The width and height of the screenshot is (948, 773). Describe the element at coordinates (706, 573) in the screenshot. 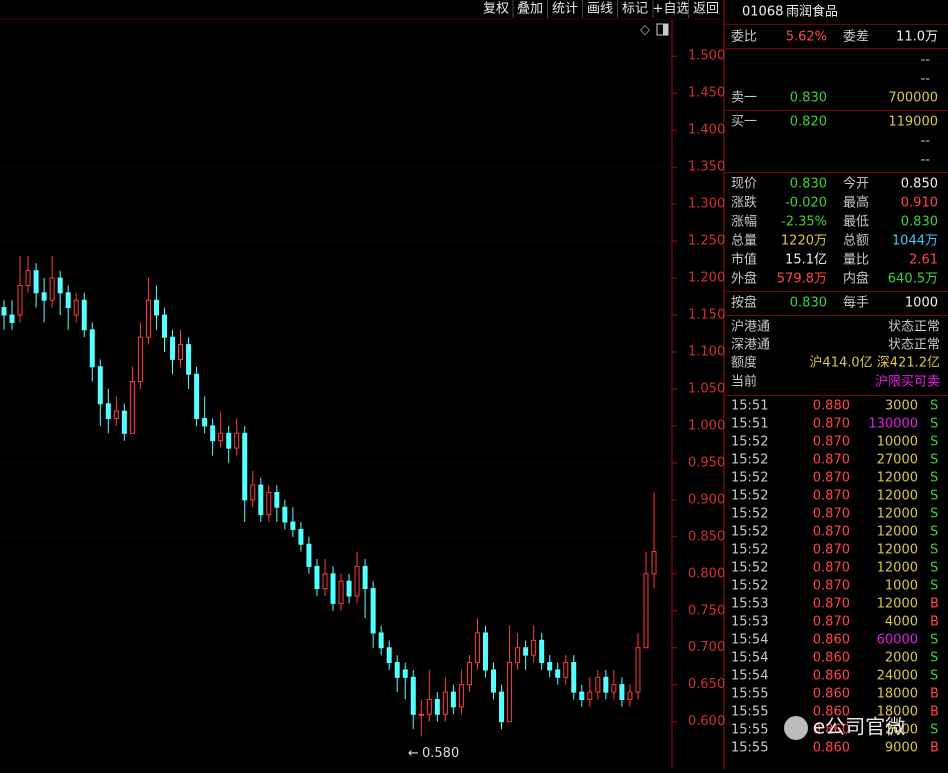

I see `y-tick-label: 0.800` at that location.